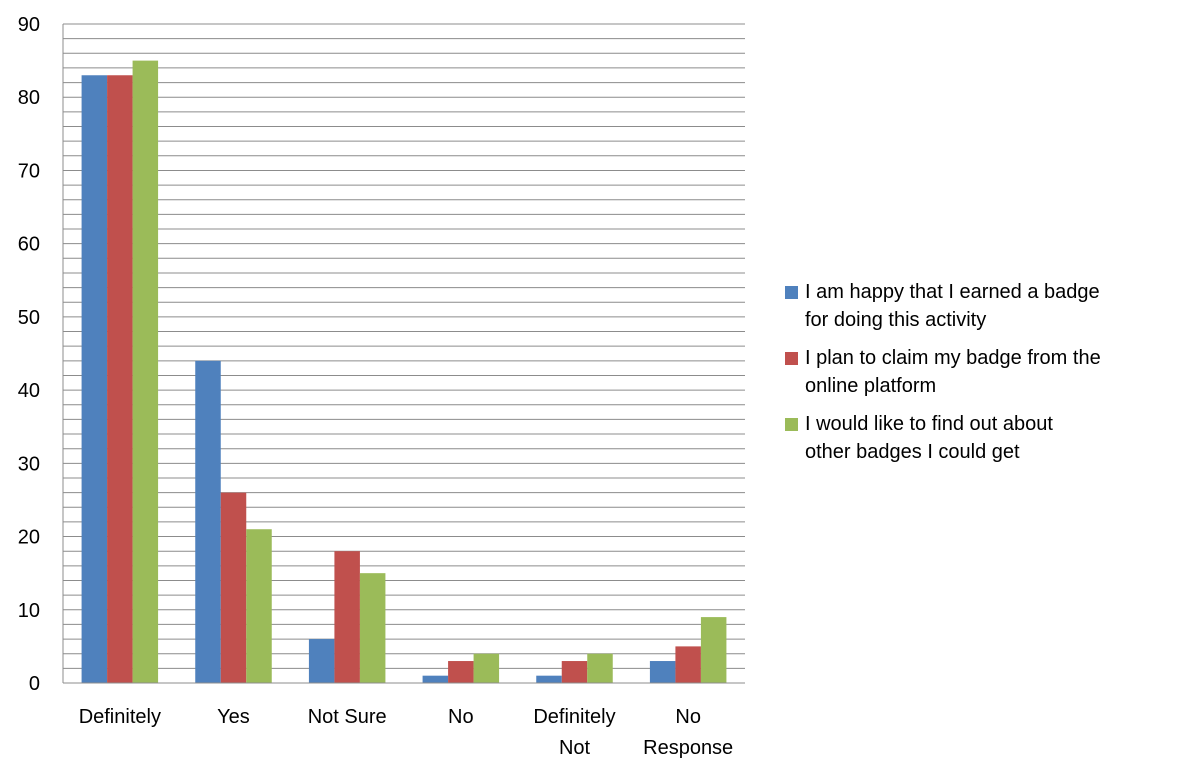 The image size is (1179, 760). What do you see at coordinates (29, 611) in the screenshot?
I see `y-tick-label: 10` at bounding box center [29, 611].